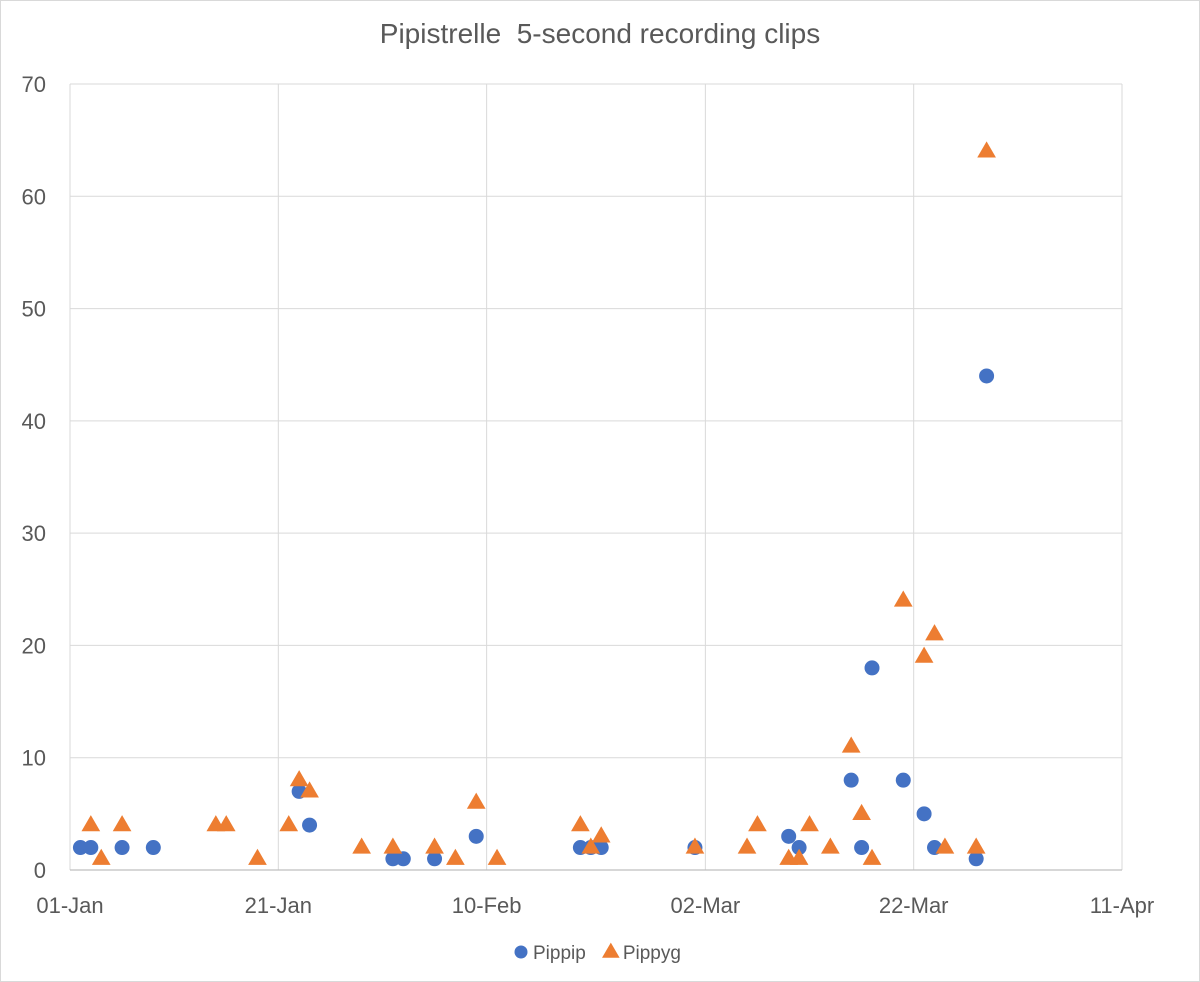  I want to click on legend-item-pippip: Pippip, so click(550, 953).